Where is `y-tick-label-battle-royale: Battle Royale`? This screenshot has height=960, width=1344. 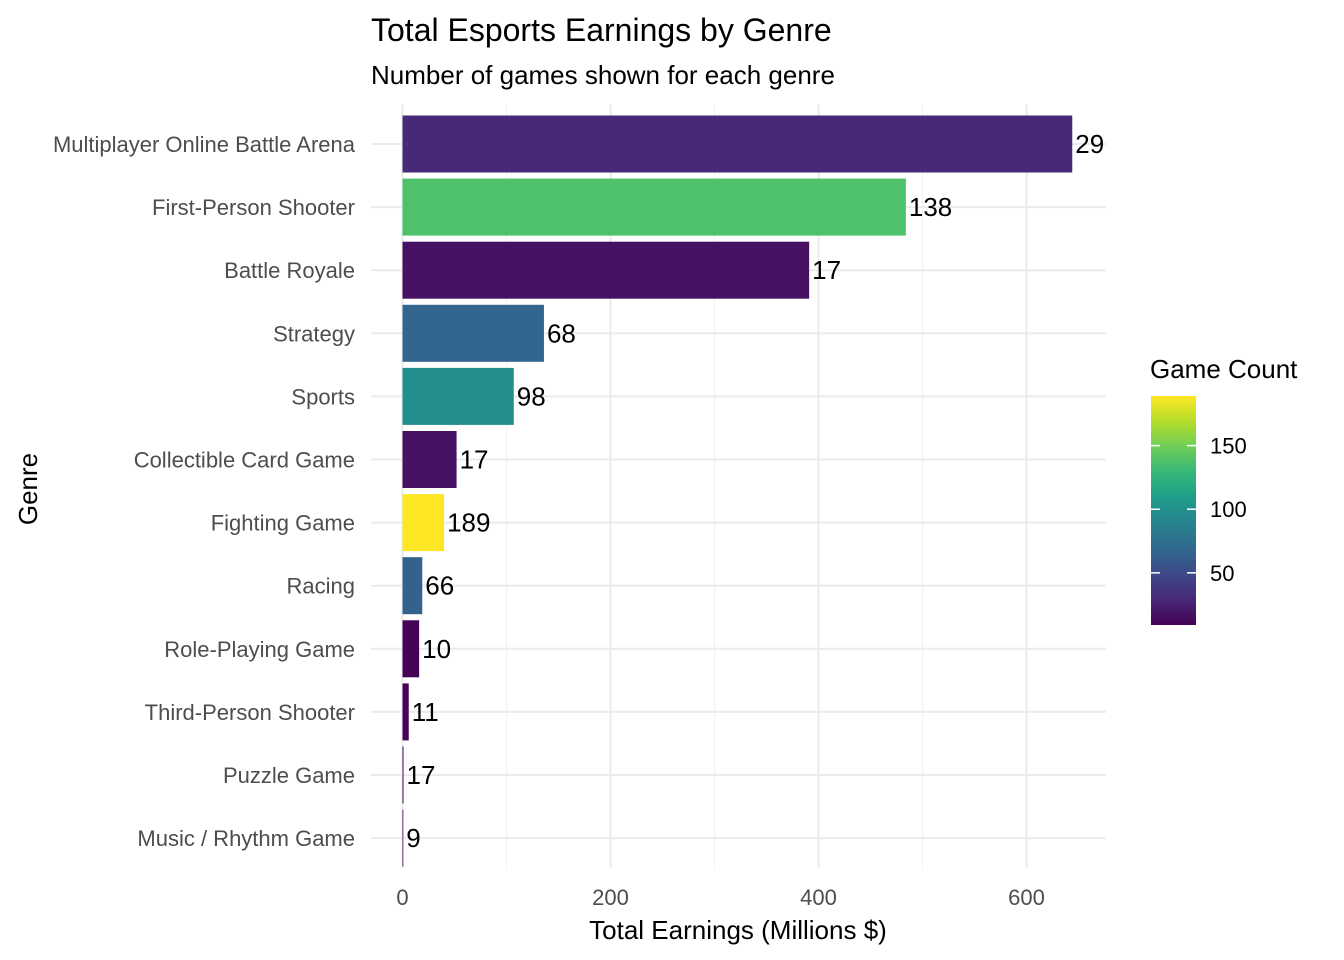
y-tick-label-battle-royale: Battle Royale is located at coordinates (289, 270).